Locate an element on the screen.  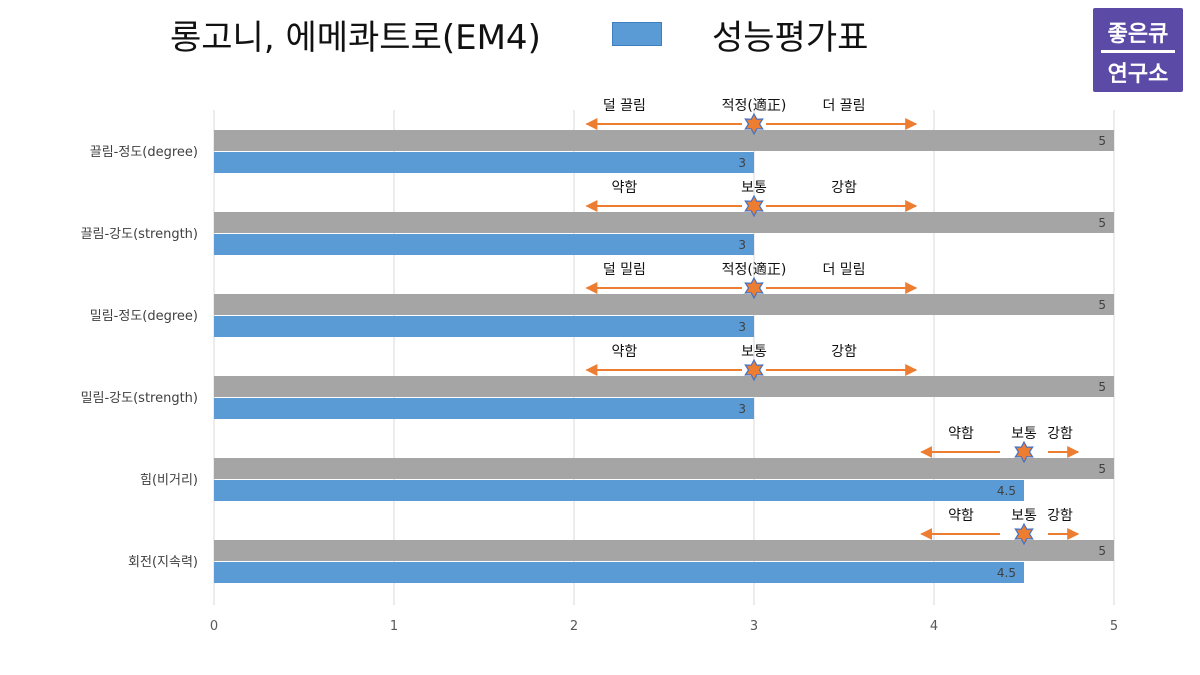
x-tick-label: 0 is located at coordinates (214, 626).